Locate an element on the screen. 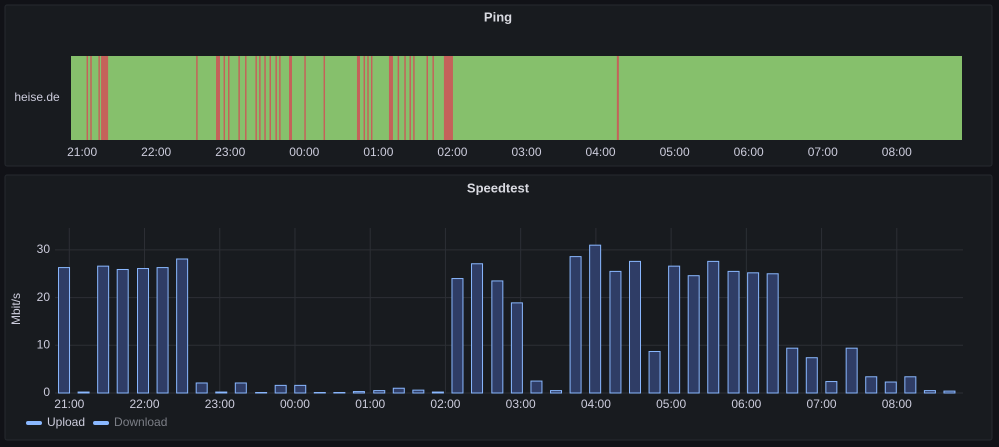 Image resolution: width=999 pixels, height=447 pixels. y-axis-label: Mbit/s is located at coordinates (16, 309).